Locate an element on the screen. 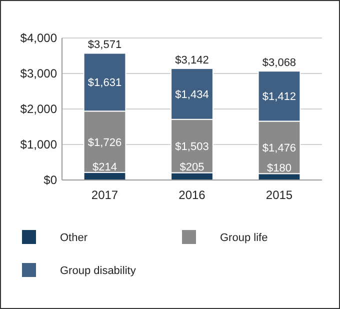 The height and width of the screenshot is (309, 340). y-tick-label: $0 is located at coordinates (51, 180).